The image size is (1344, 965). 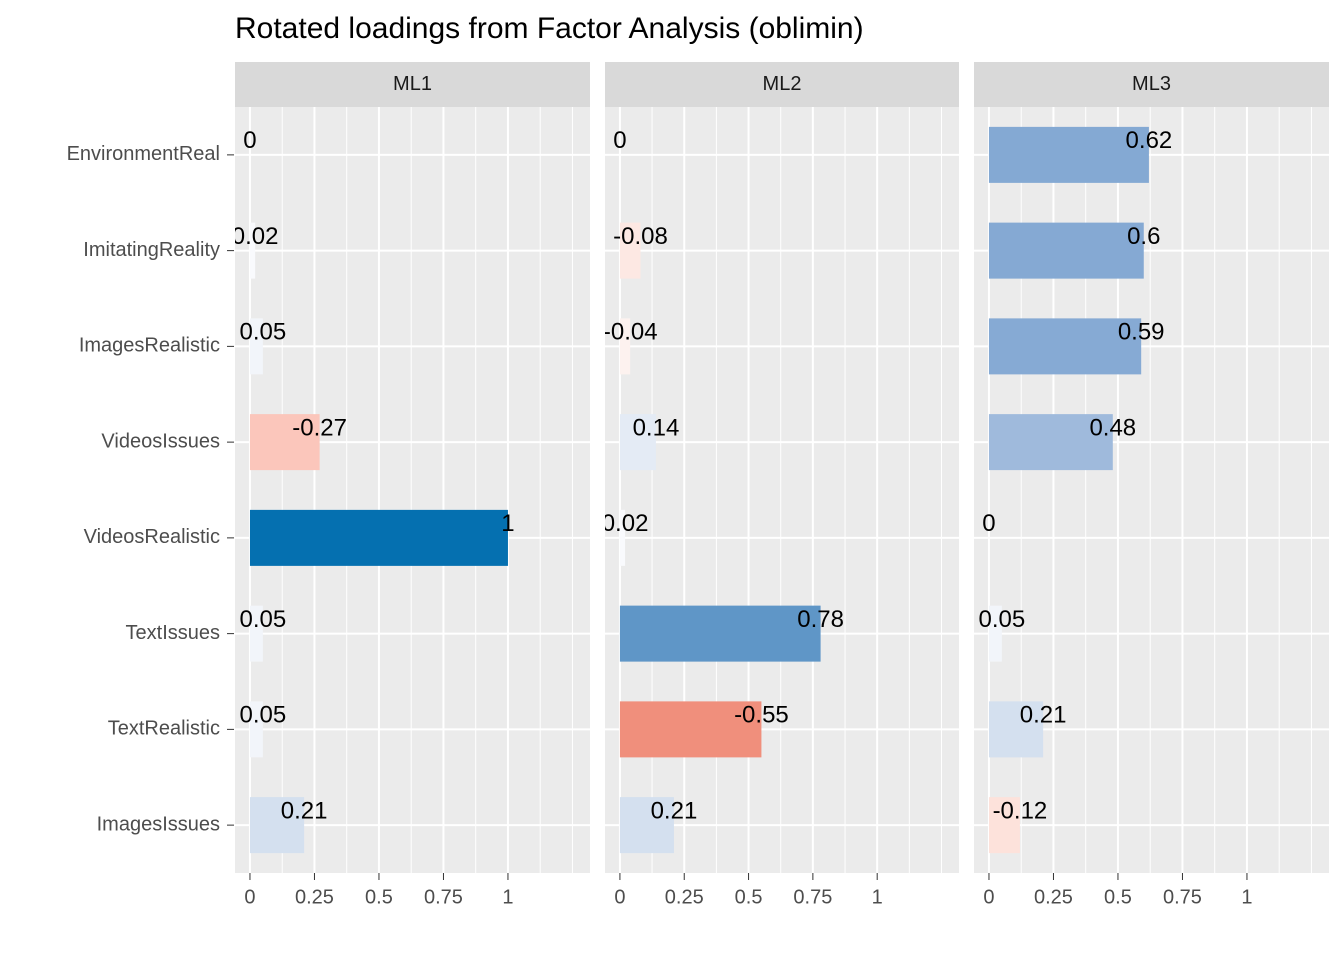 I want to click on y-tick-label: TextRealistic, so click(x=164, y=729).